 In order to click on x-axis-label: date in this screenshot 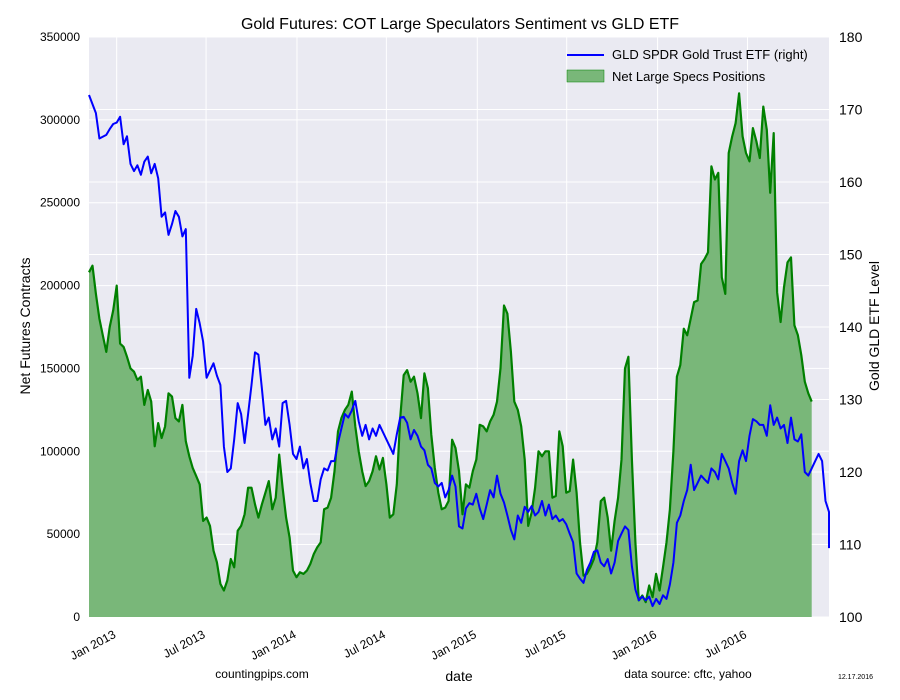, I will do `click(458, 676)`.